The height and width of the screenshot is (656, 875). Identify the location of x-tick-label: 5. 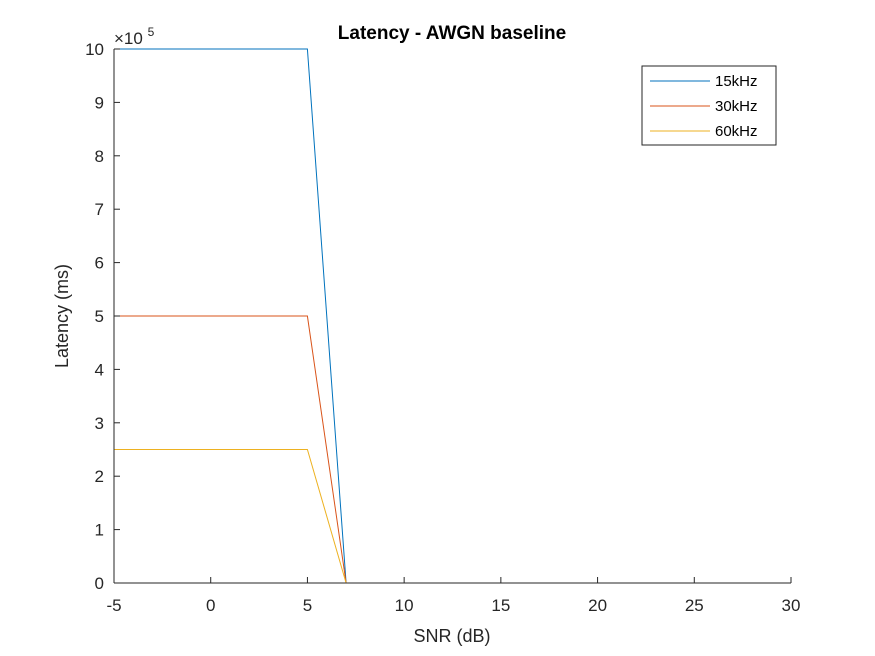
(307, 605).